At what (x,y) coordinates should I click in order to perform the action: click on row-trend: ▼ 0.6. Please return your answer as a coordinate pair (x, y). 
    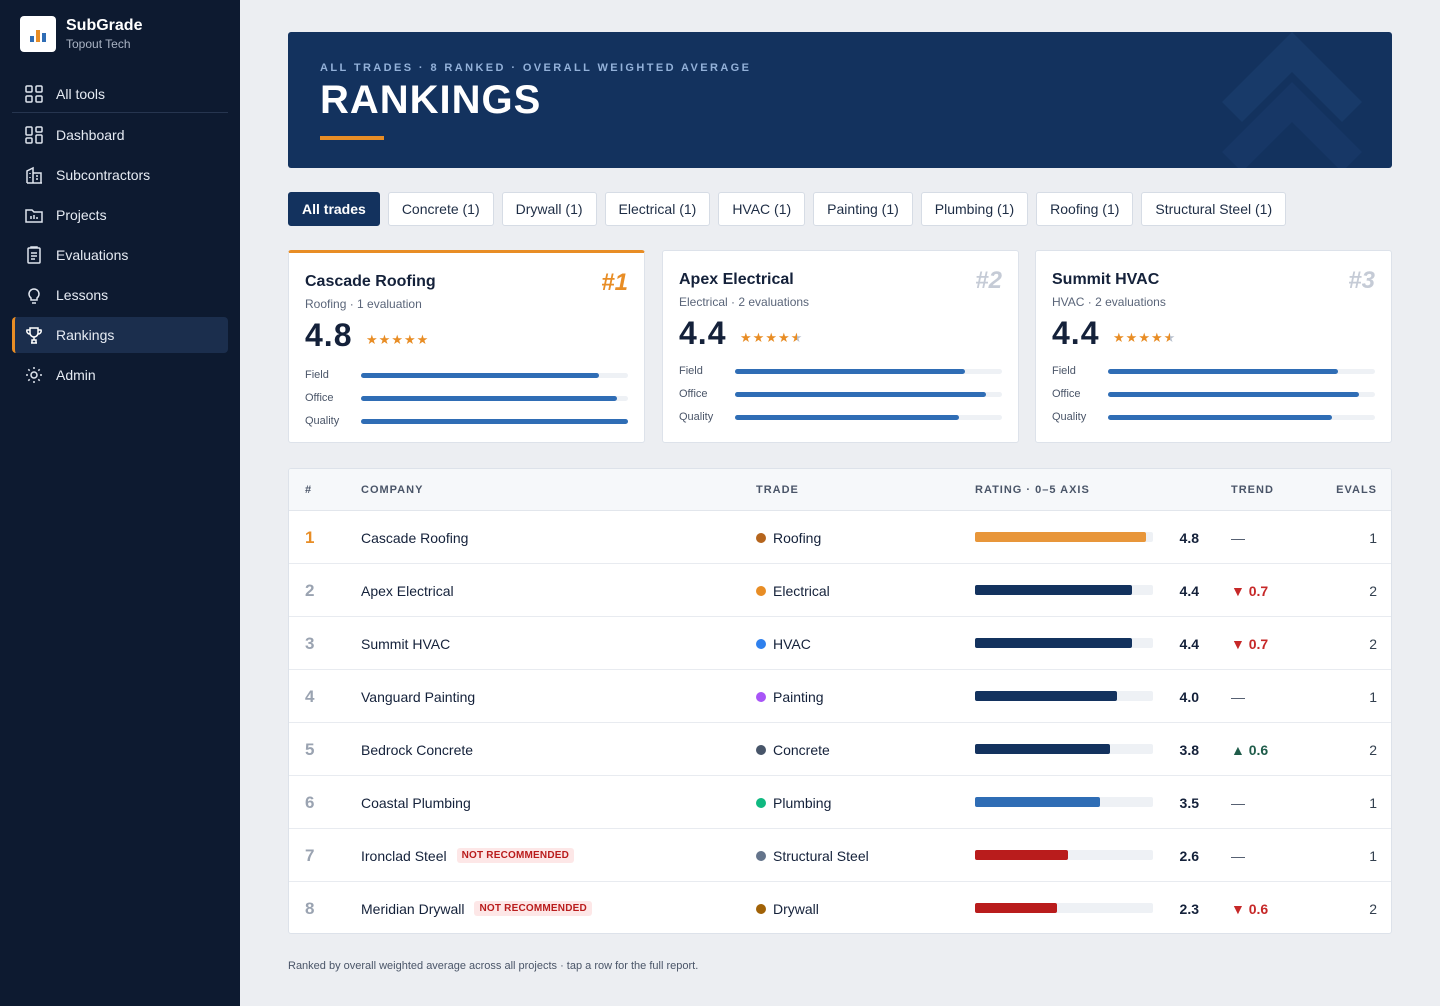
    Looking at the image, I should click on (1250, 908).